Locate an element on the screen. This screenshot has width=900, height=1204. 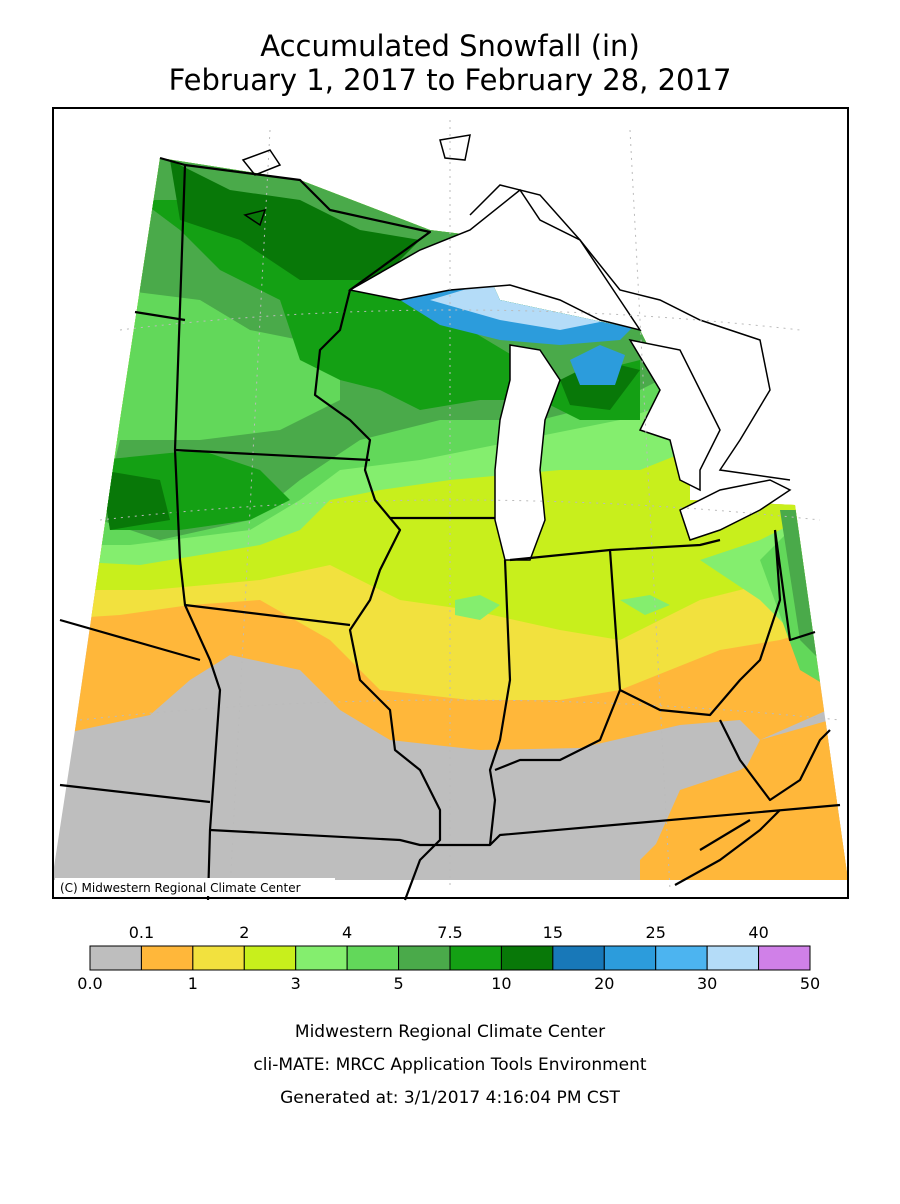
lake-superior is located at coordinates (494, 260).